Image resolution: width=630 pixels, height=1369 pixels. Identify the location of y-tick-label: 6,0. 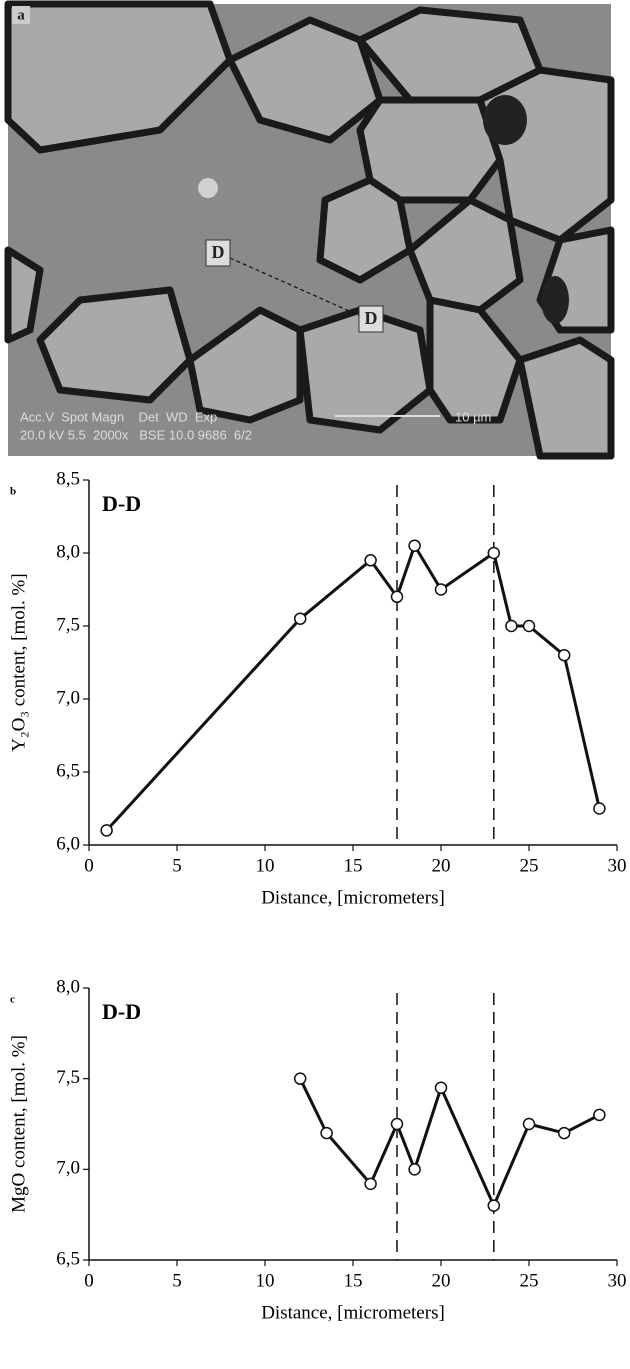
(68, 843).